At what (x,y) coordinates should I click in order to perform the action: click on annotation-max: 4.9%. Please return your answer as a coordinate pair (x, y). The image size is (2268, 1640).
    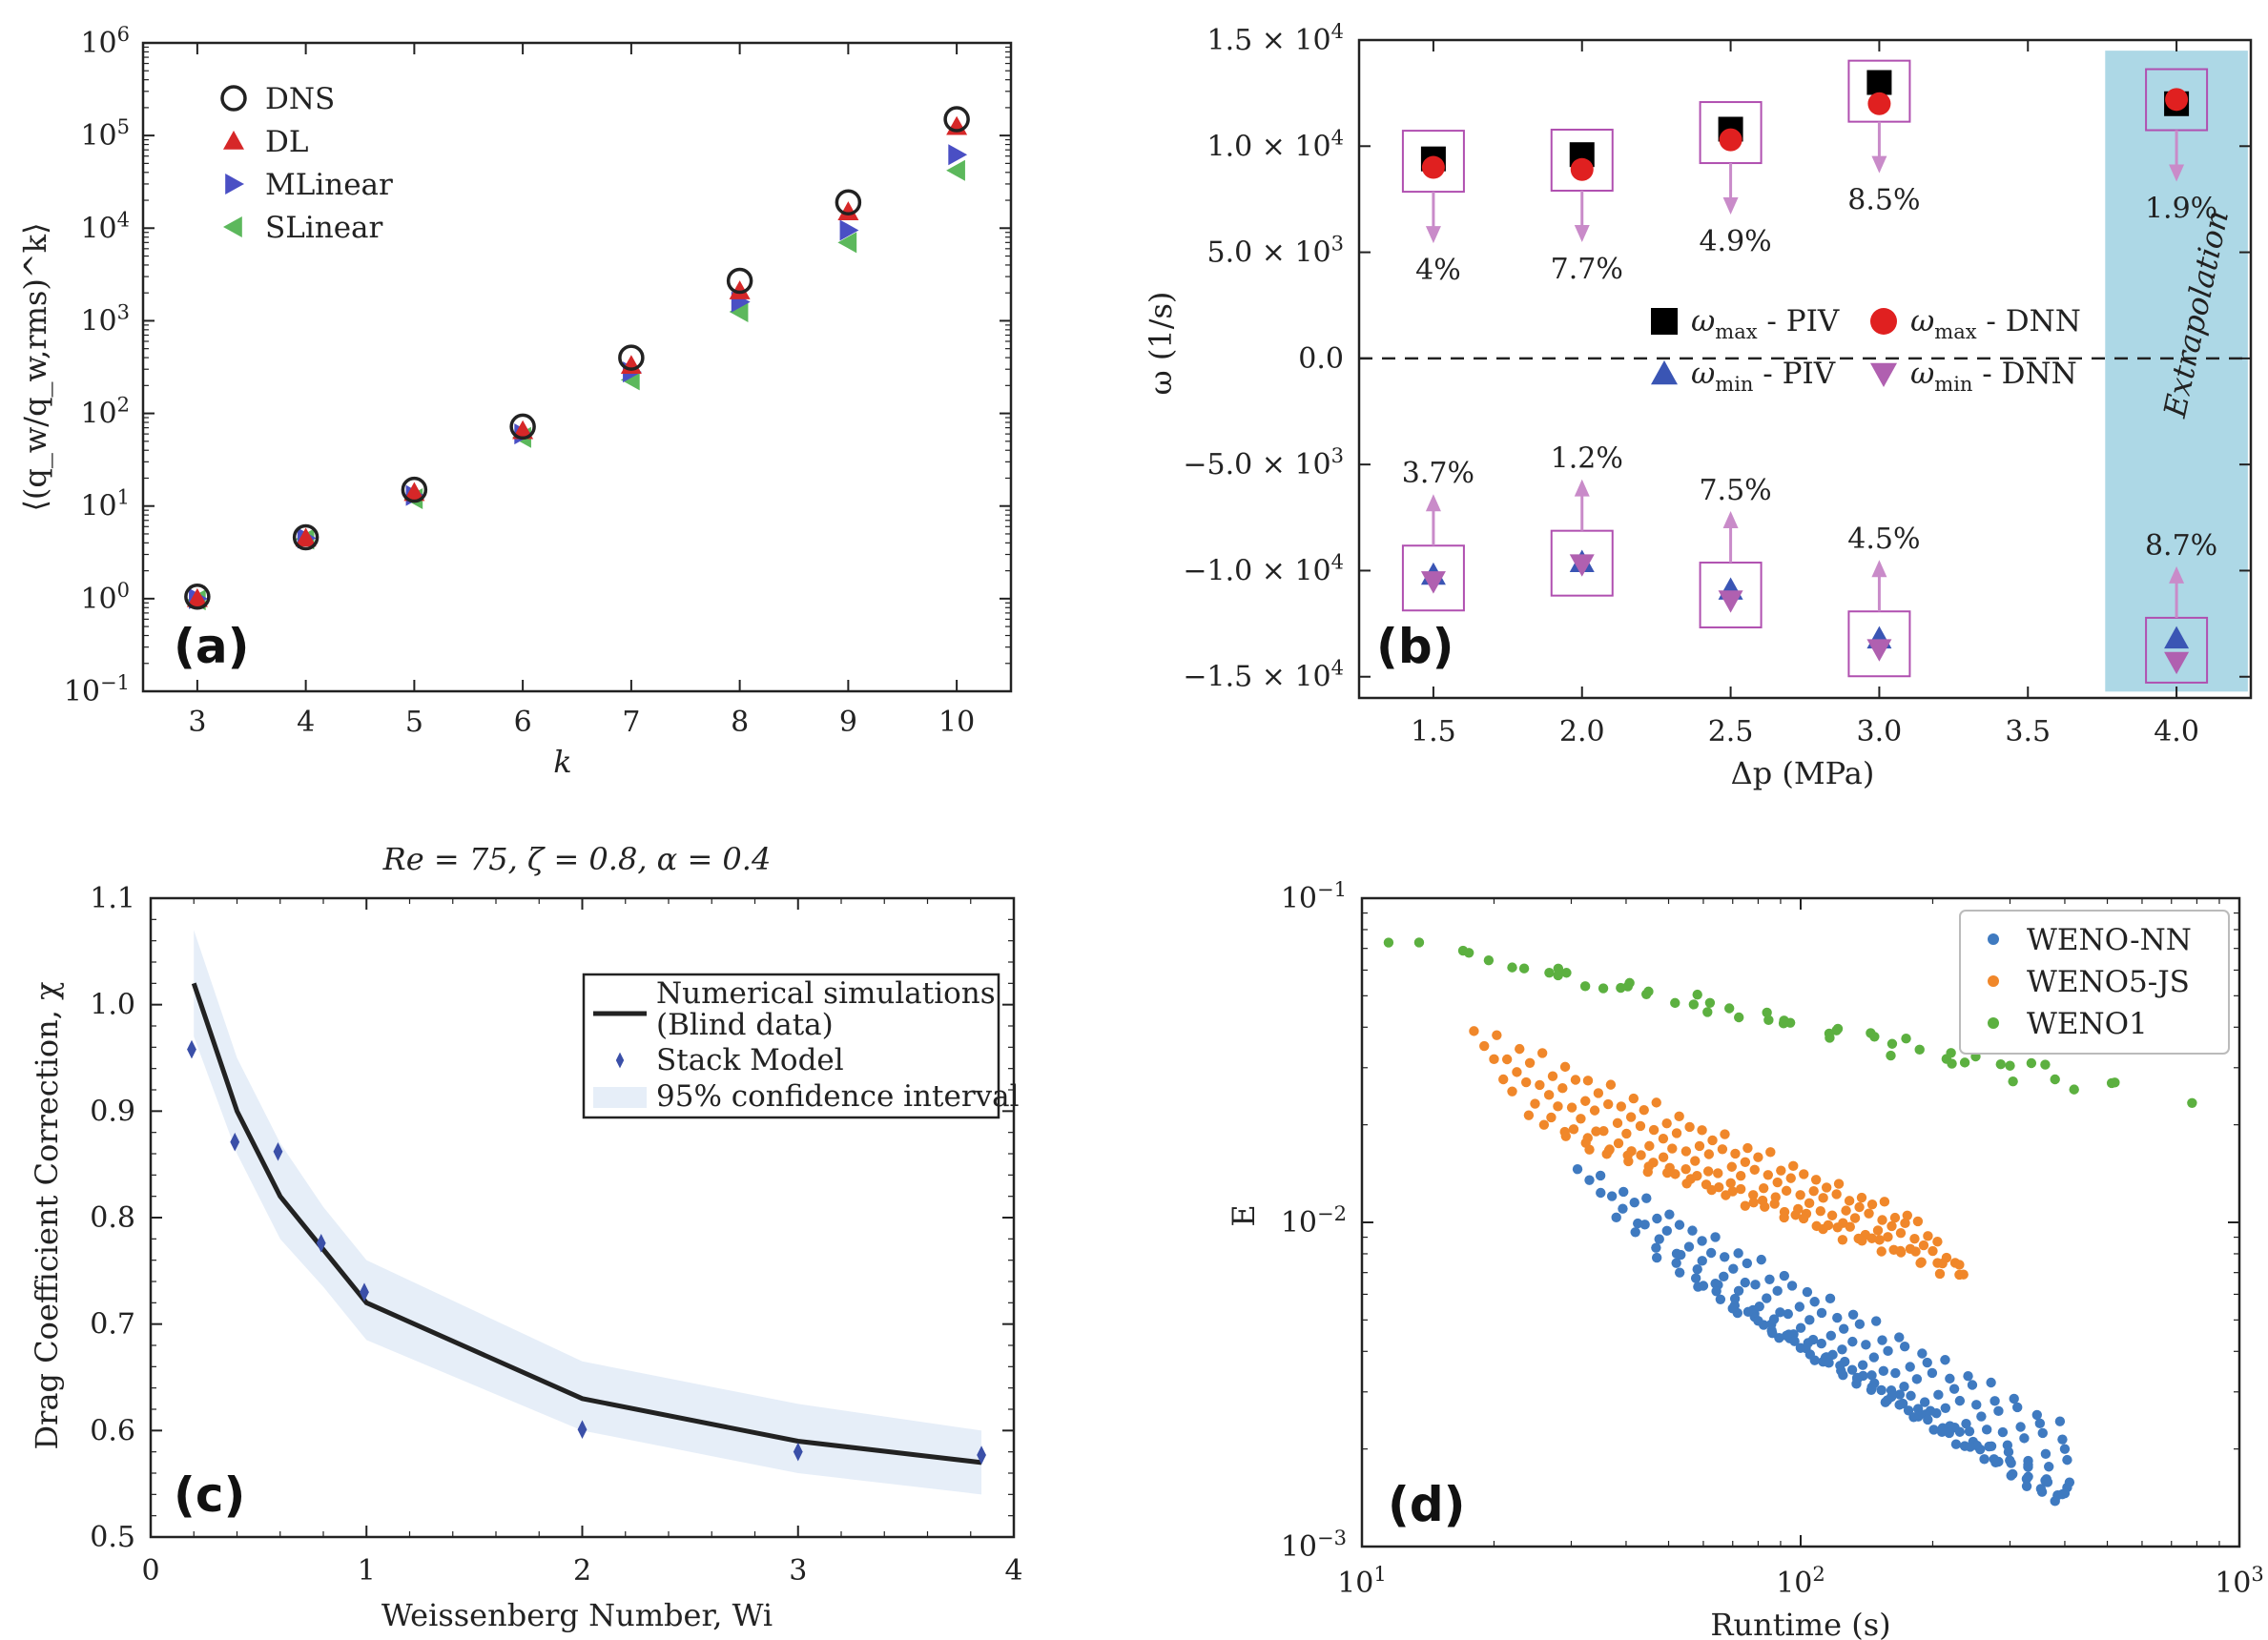
    Looking at the image, I should click on (1735, 241).